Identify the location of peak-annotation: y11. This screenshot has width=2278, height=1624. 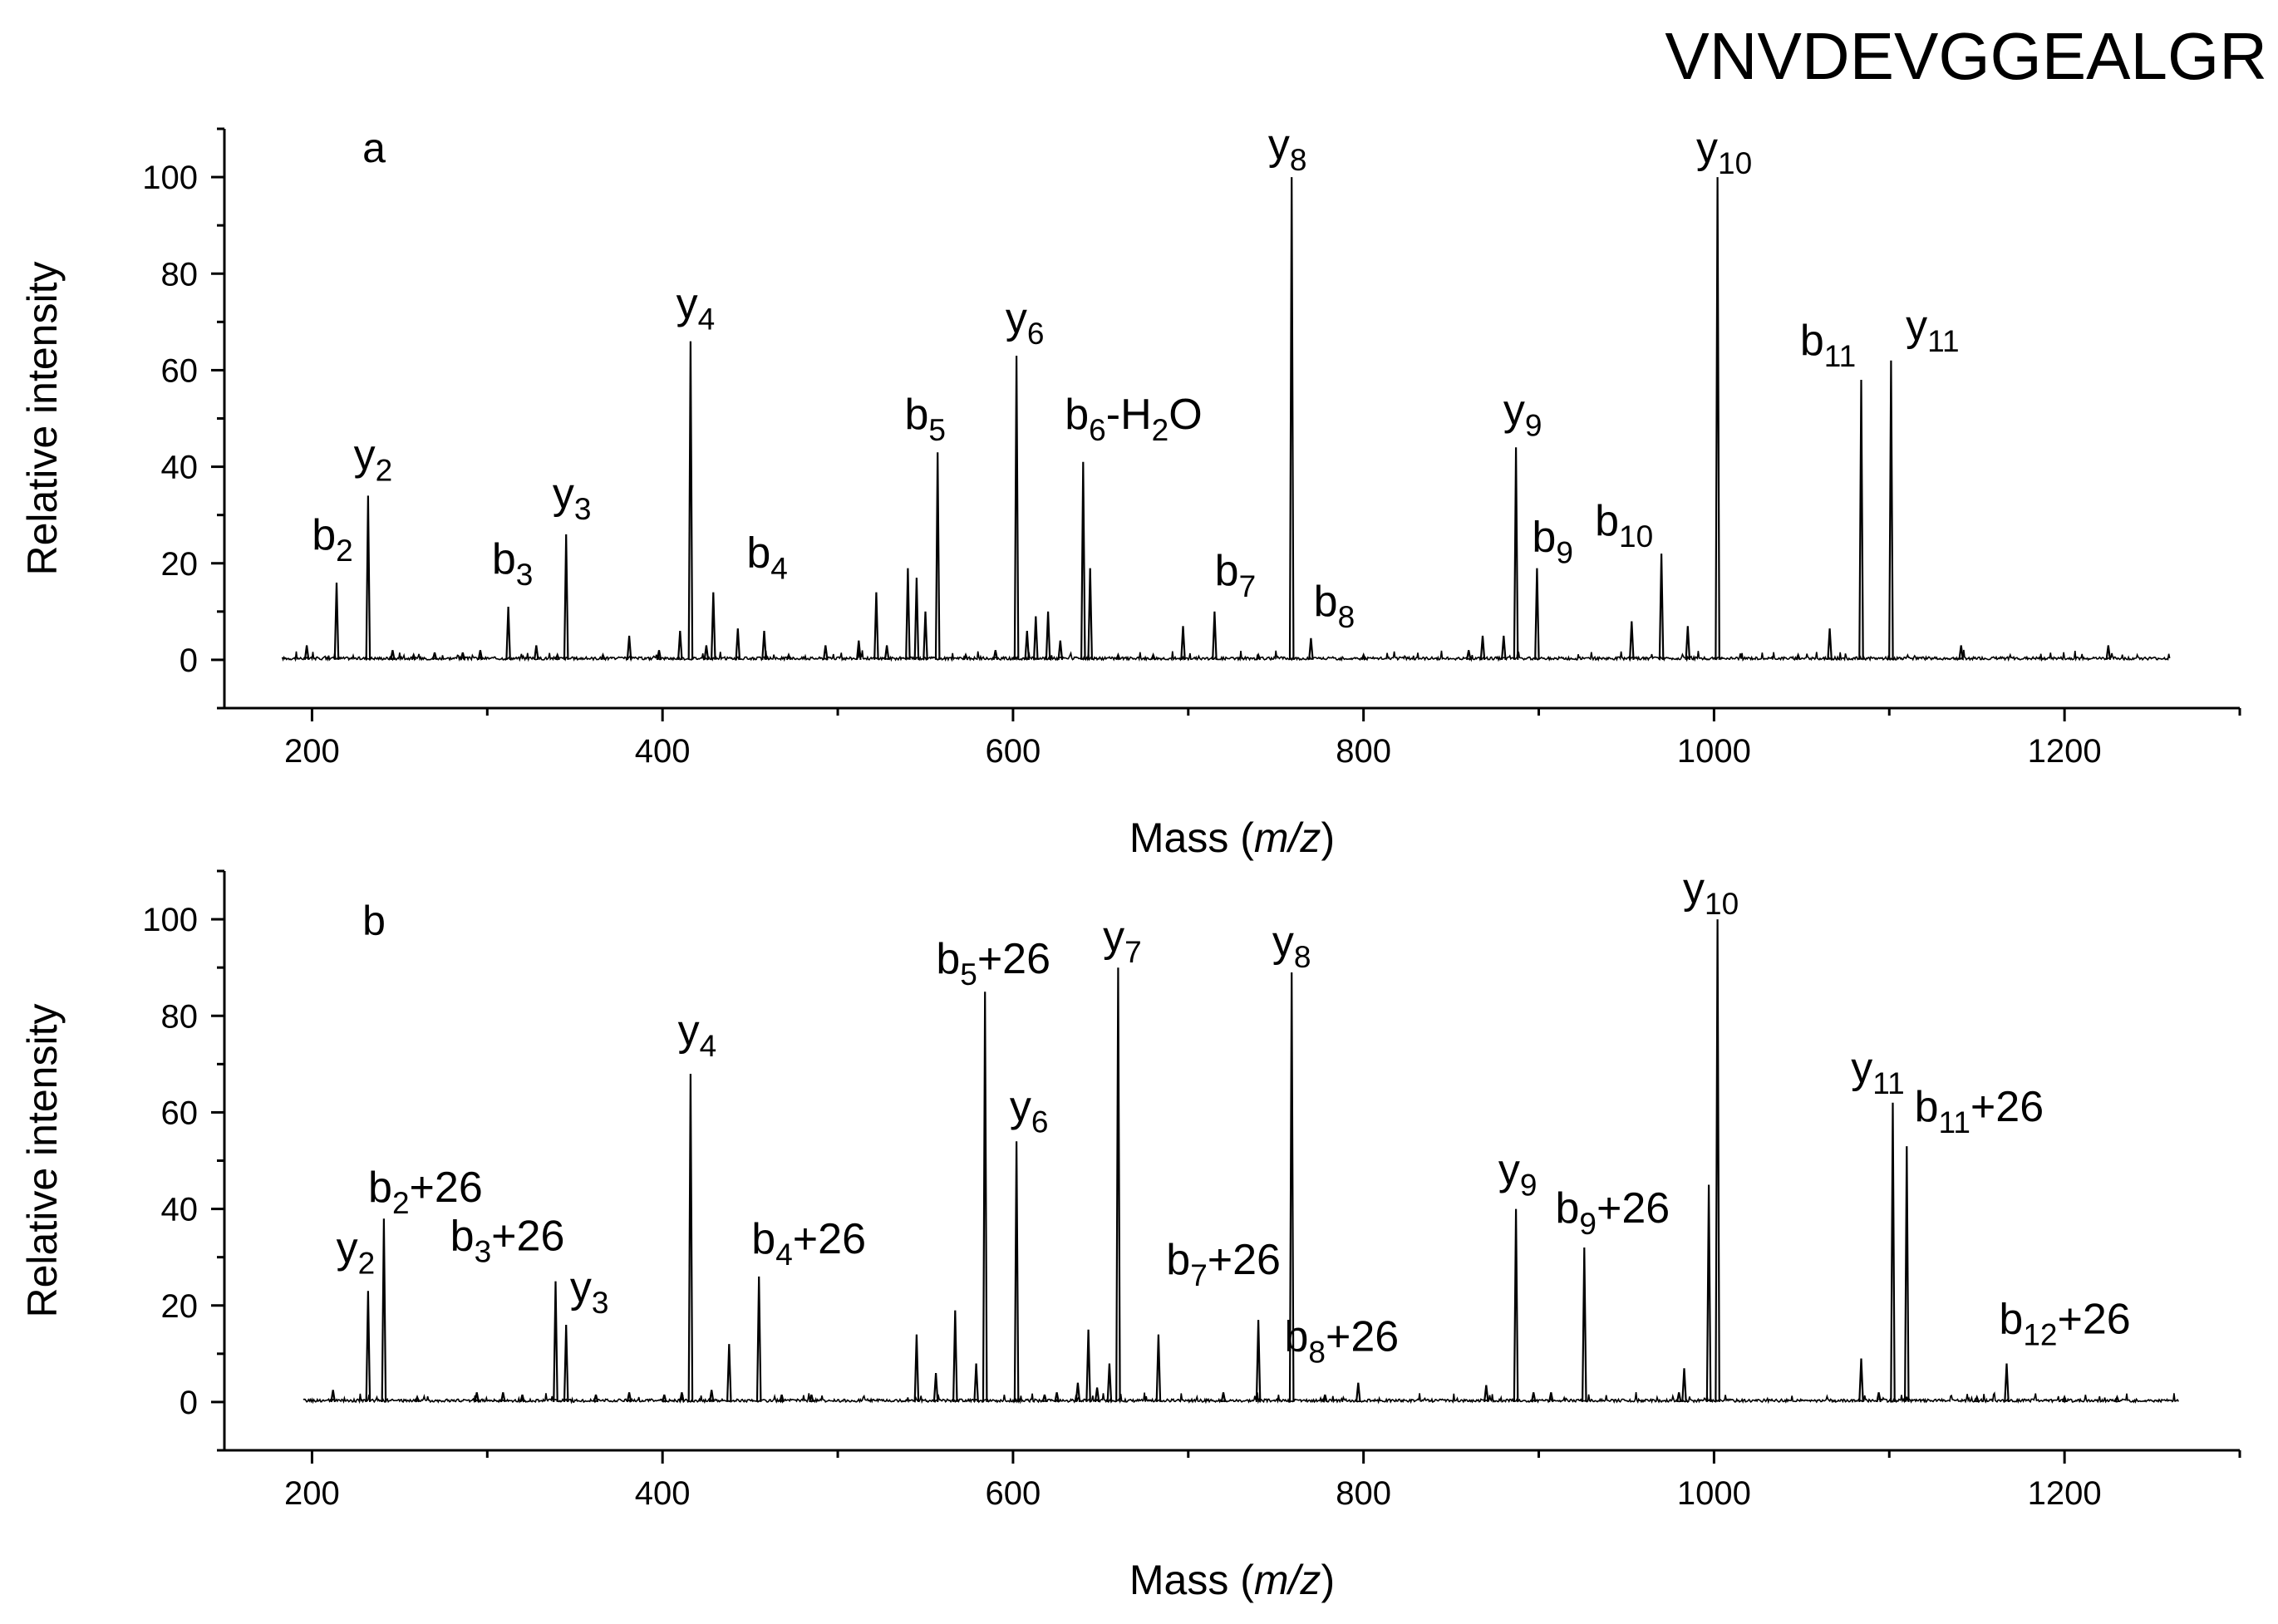
(1932, 330).